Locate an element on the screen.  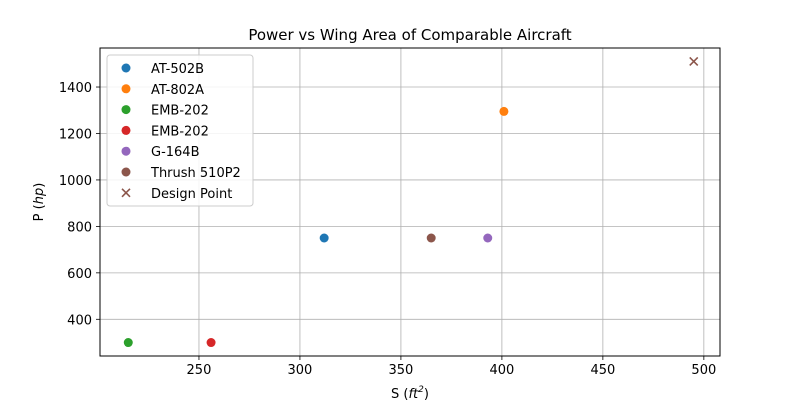
y-tick-label: 1400 is located at coordinates (75, 88).